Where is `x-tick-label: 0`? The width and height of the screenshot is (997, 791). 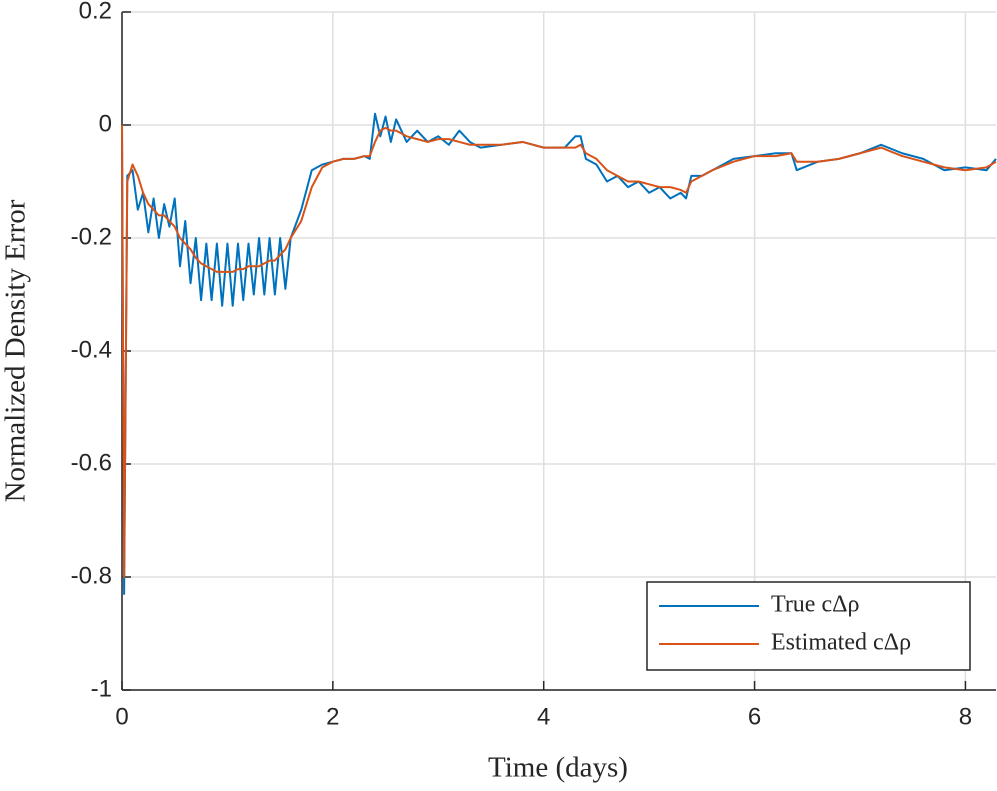
x-tick-label: 0 is located at coordinates (121, 716).